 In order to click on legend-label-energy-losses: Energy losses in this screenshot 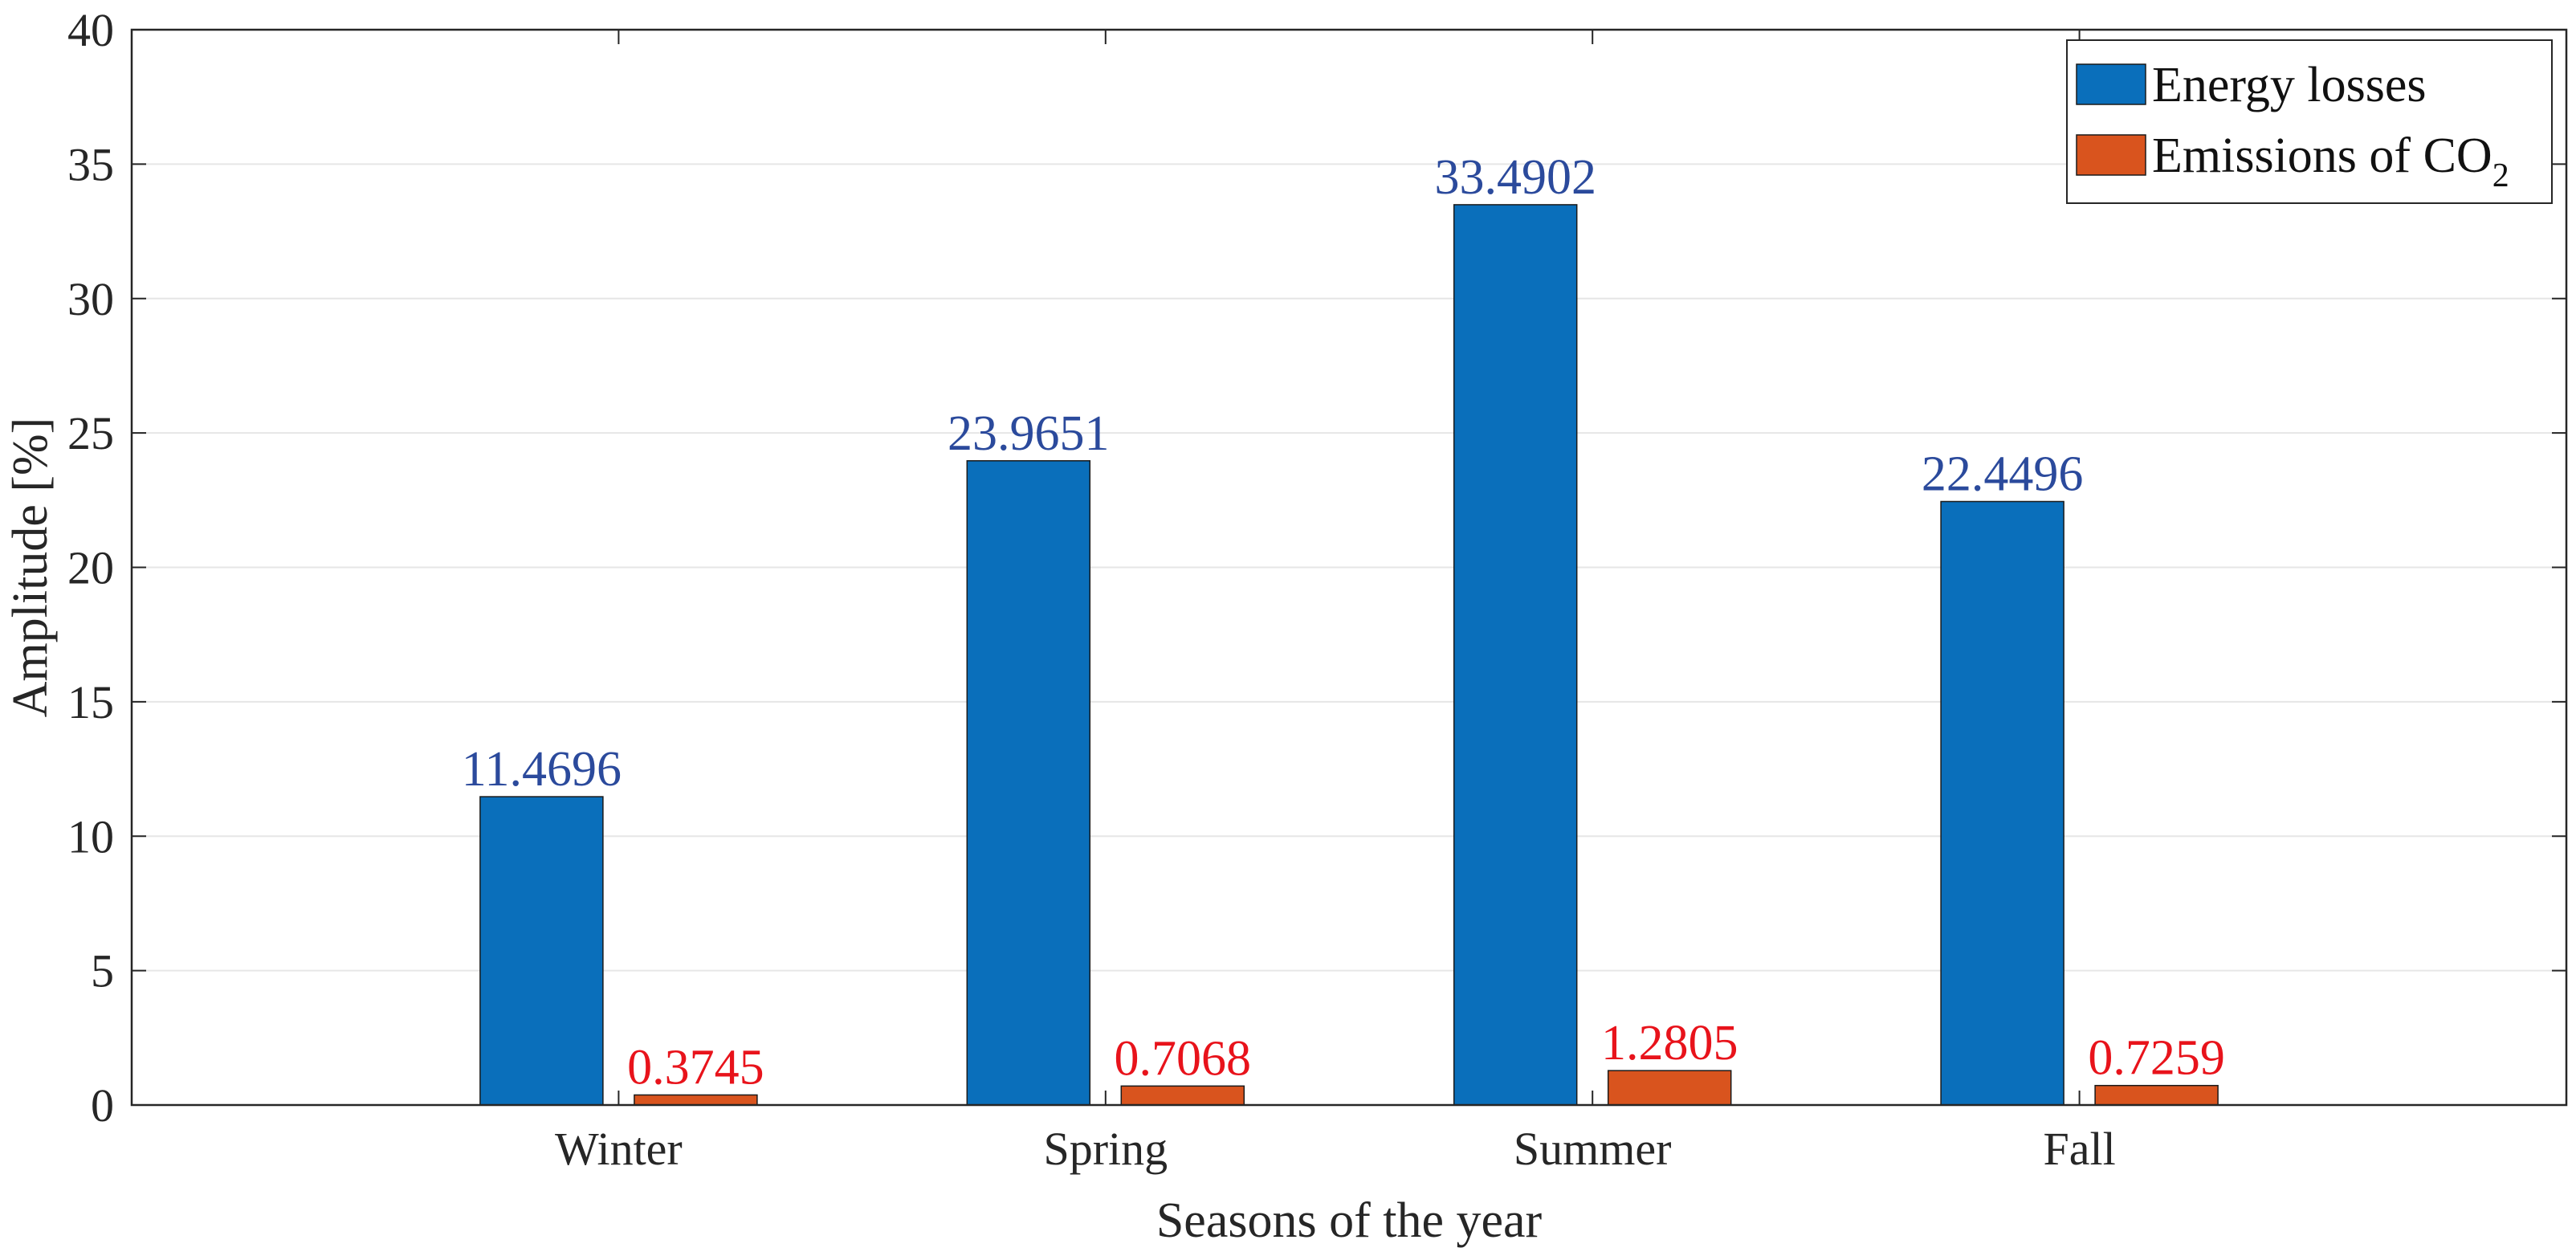, I will do `click(2289, 85)`.